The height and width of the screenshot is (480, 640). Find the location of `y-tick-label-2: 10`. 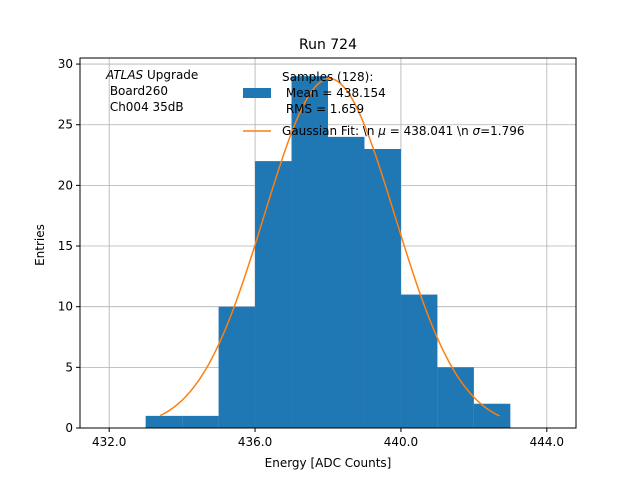

y-tick-label-2: 10 is located at coordinates (65, 307).